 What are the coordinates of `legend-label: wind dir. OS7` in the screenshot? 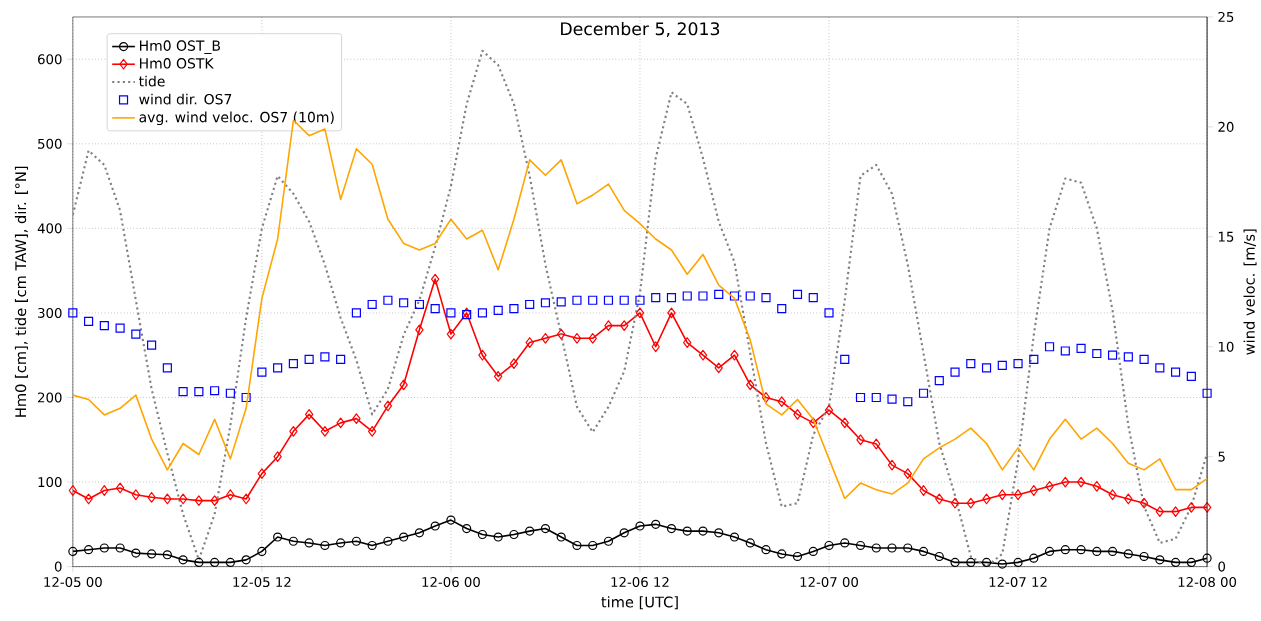 It's located at (185, 99).